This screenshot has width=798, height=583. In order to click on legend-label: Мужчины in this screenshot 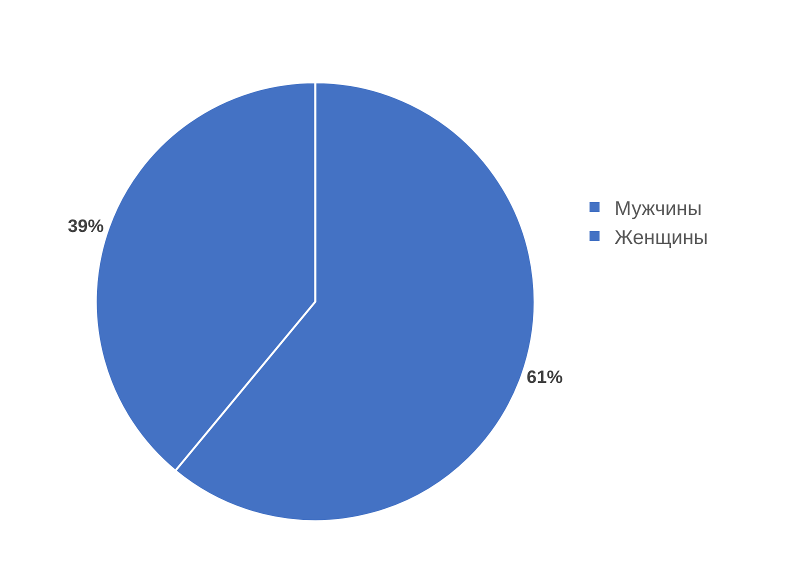, I will do `click(658, 209)`.